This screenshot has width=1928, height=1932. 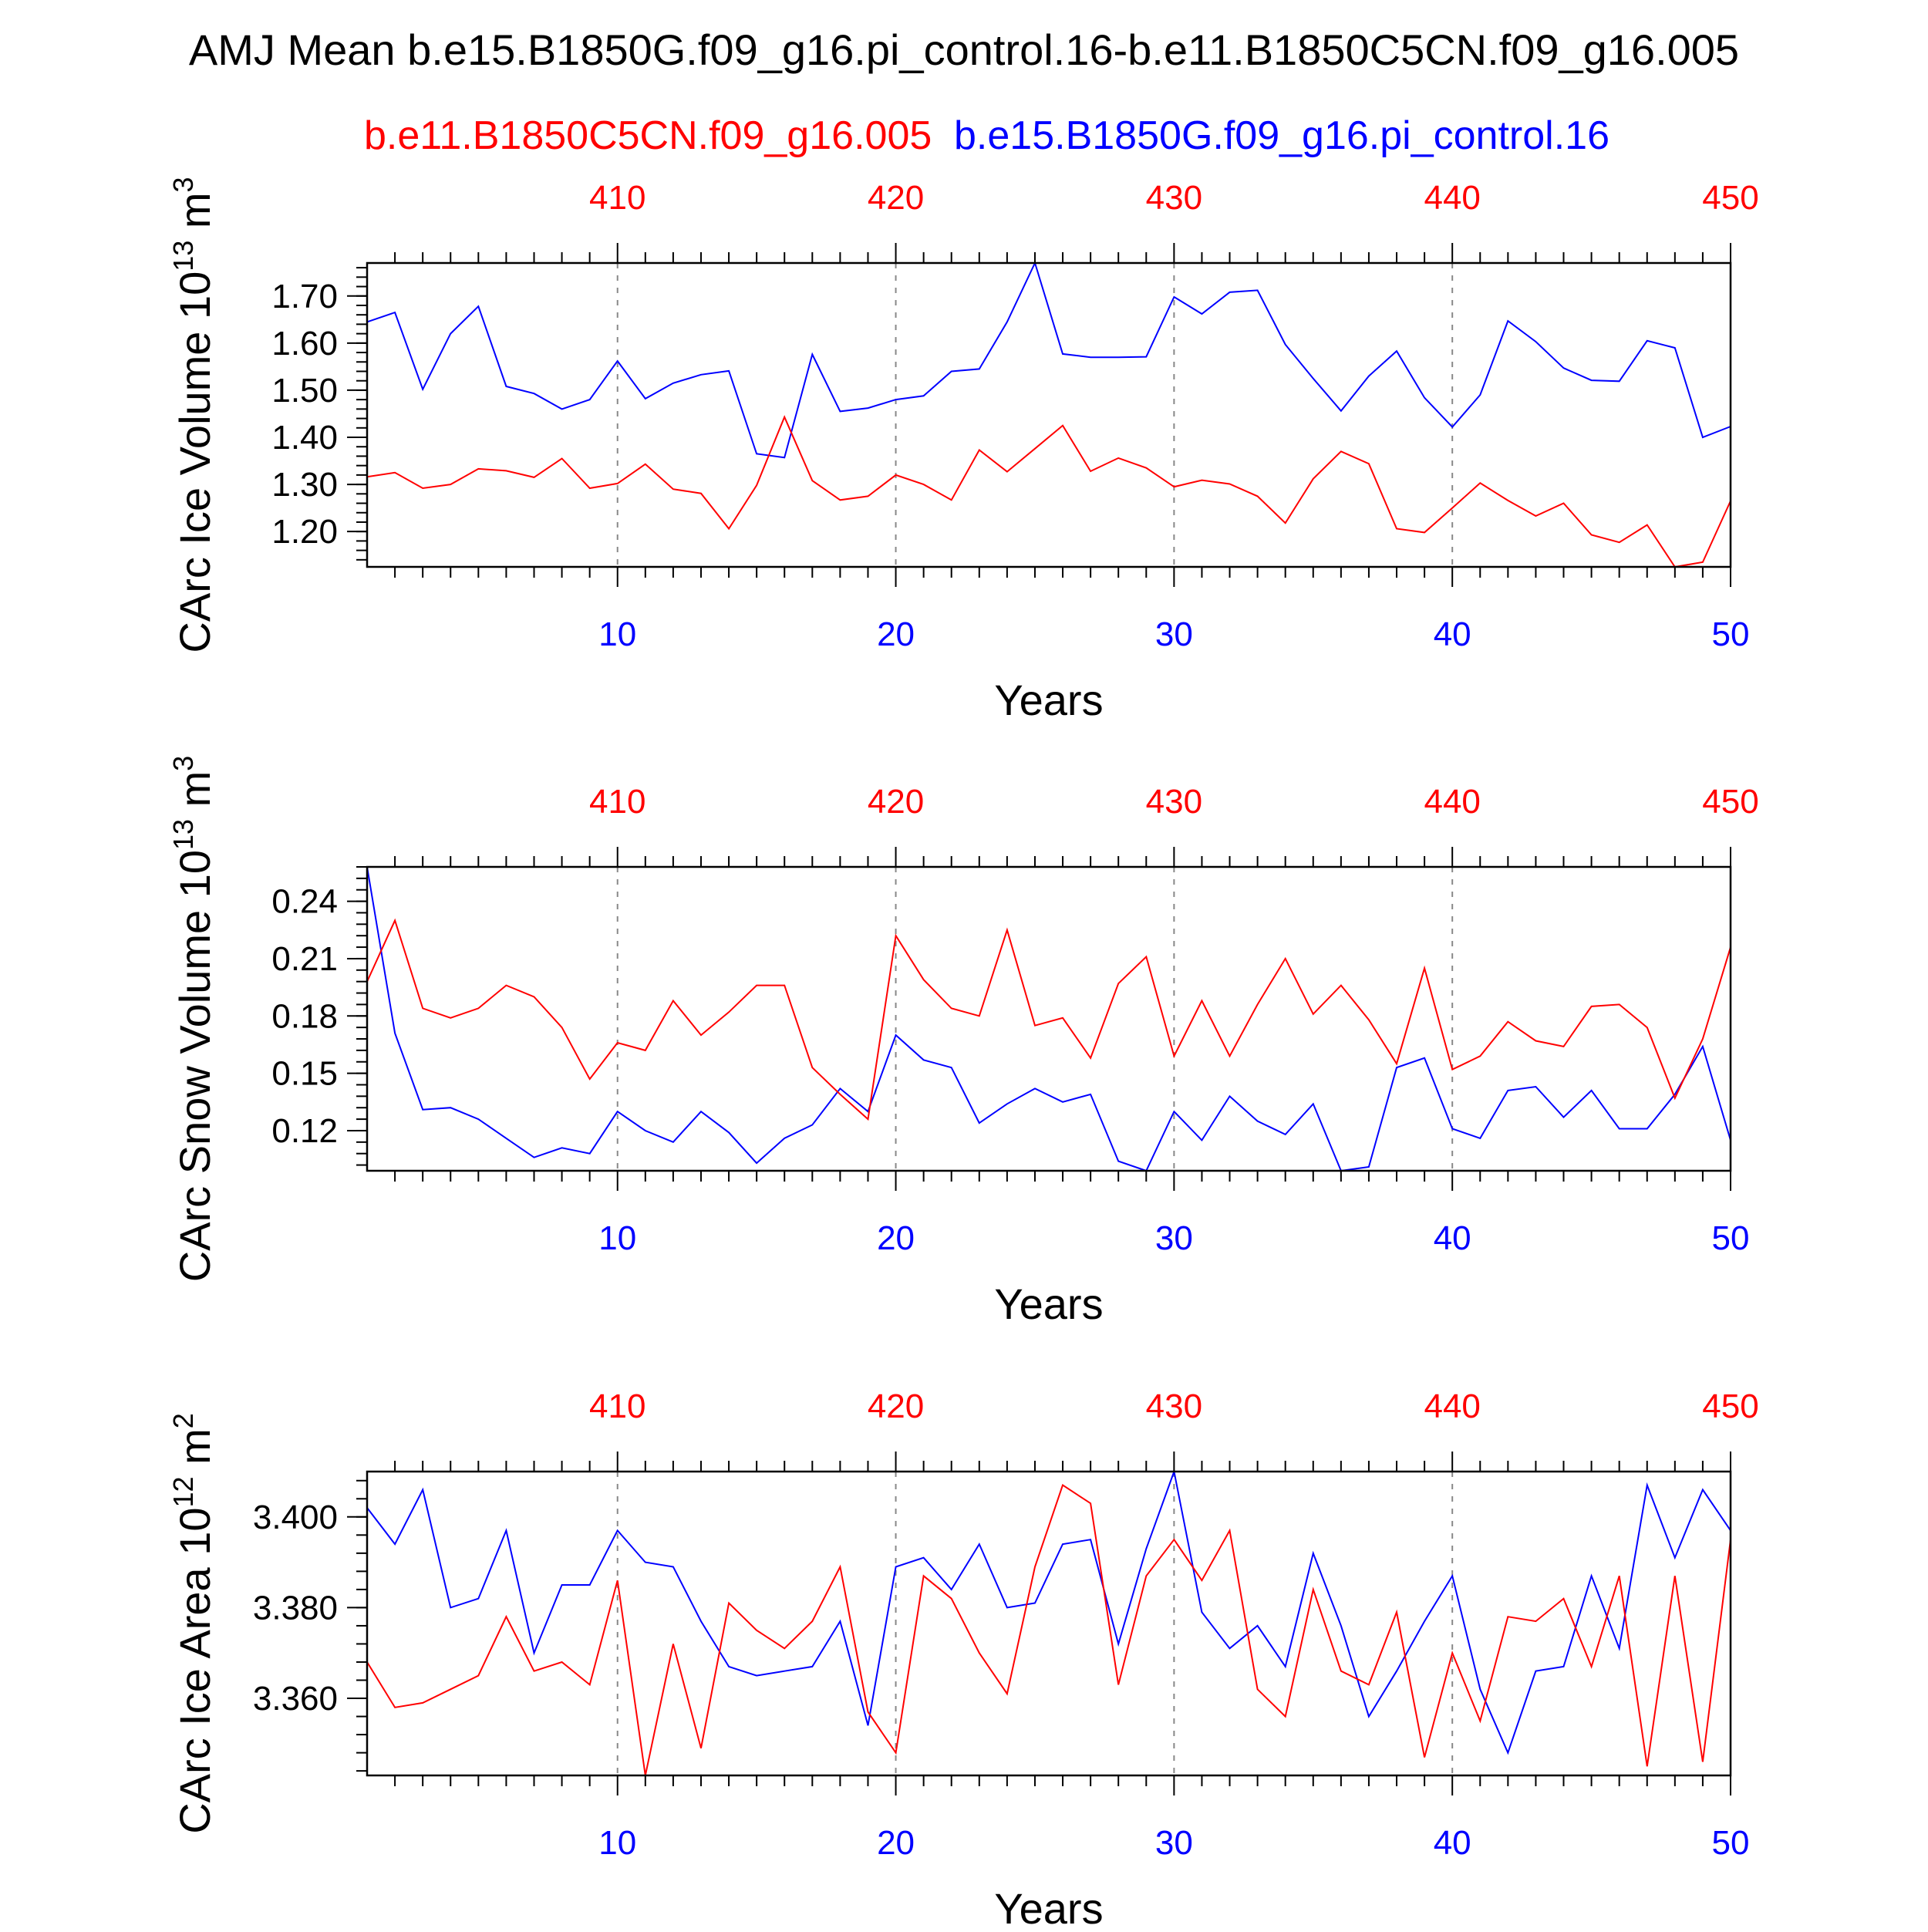 What do you see at coordinates (304, 296) in the screenshot?
I see `y-tick-label: 1.70` at bounding box center [304, 296].